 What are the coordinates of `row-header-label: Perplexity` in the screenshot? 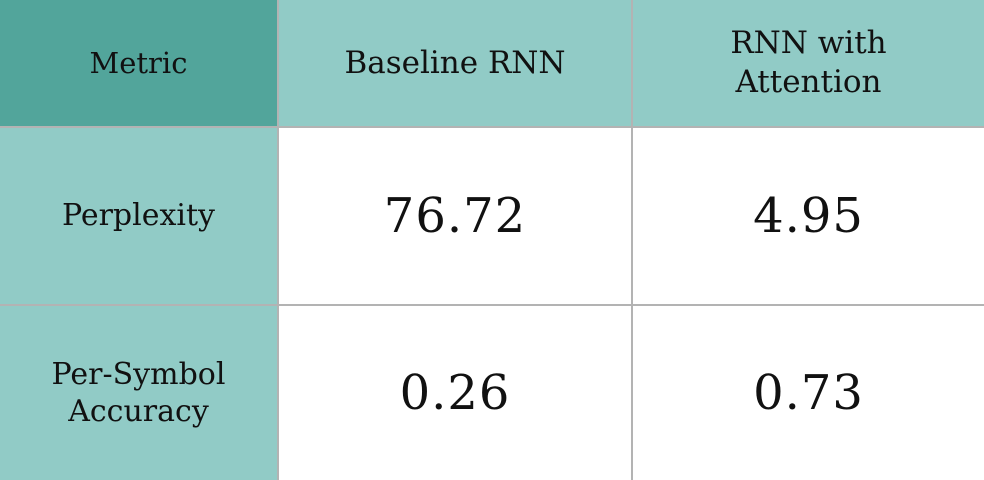 It's located at (138, 216).